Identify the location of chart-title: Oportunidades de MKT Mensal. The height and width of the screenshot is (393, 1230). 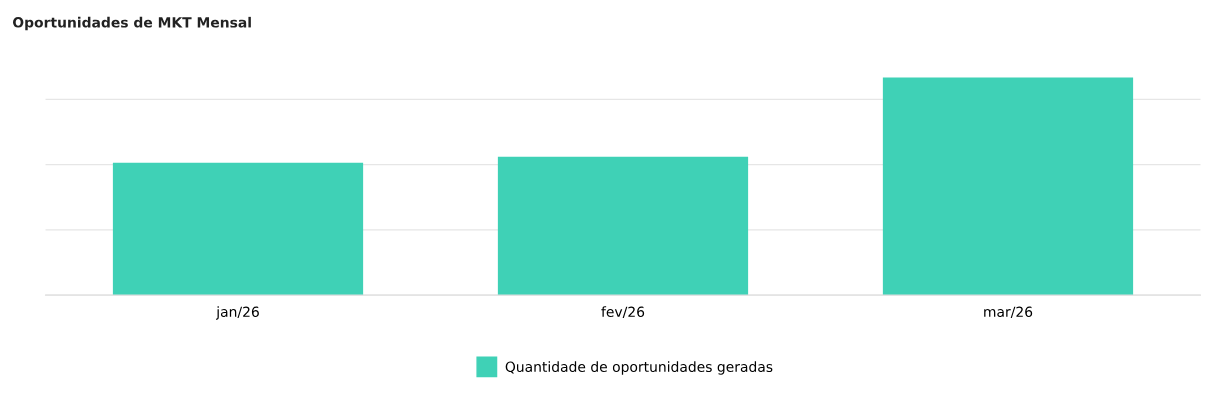
(131, 23).